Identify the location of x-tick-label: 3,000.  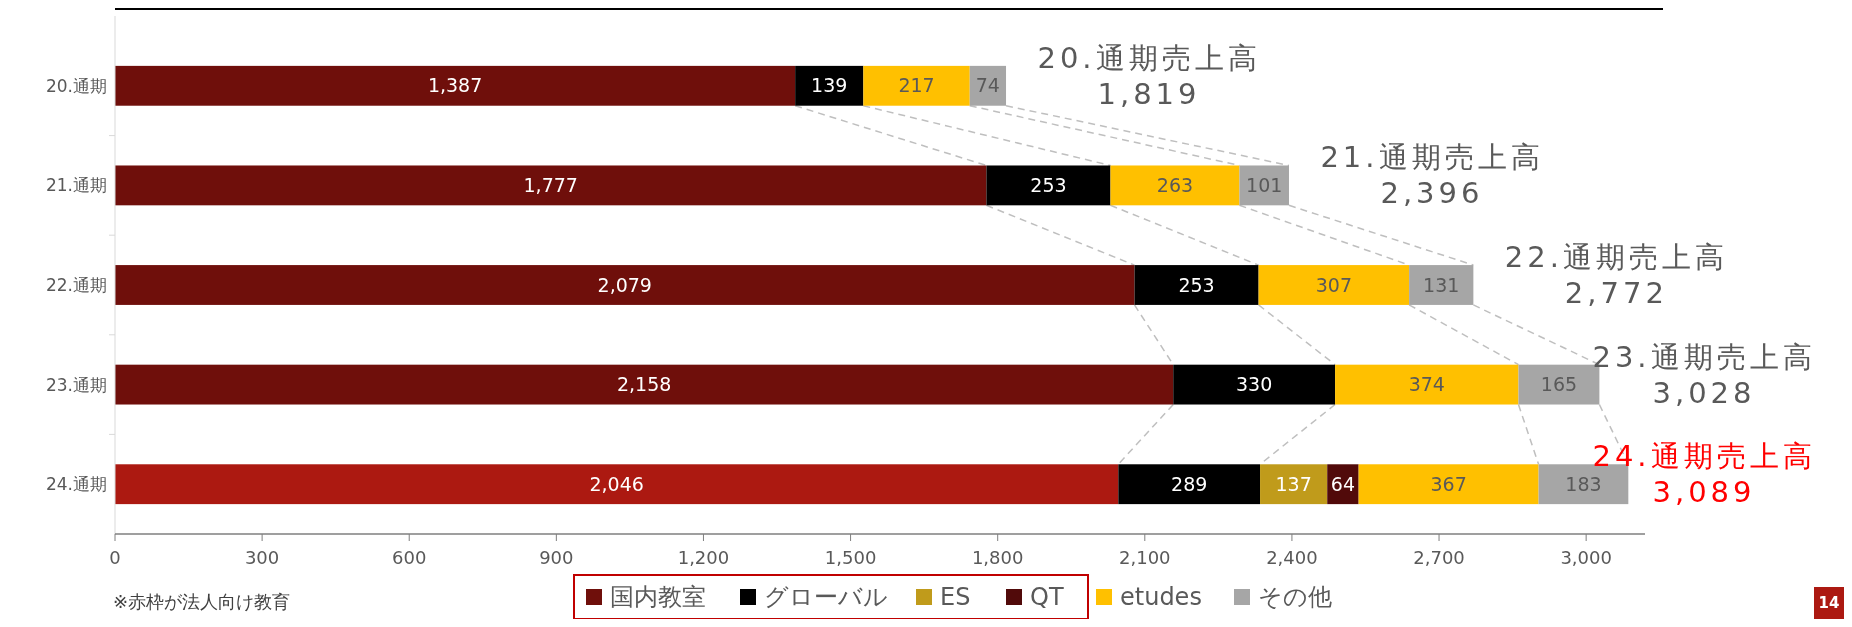
(1586, 557).